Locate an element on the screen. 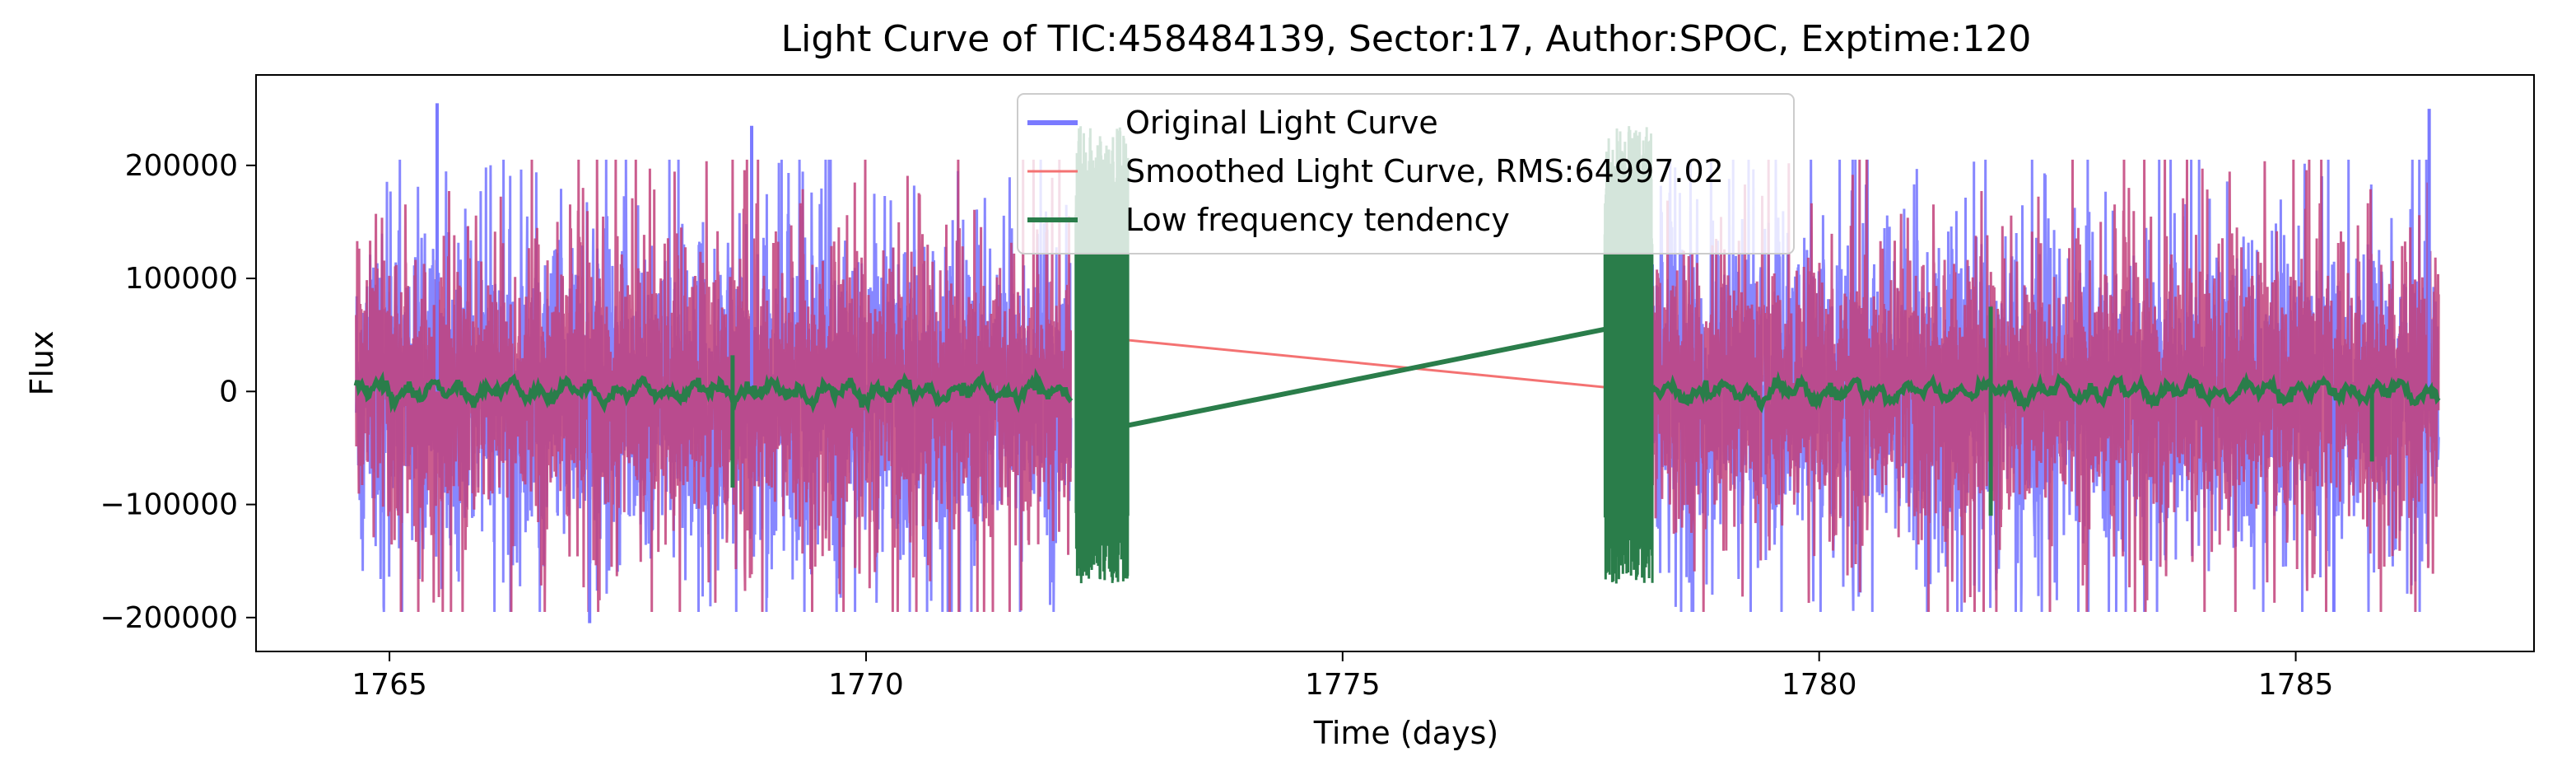 Image resolution: width=2576 pixels, height=775 pixels. x-tick-label: 1770 is located at coordinates (866, 685).